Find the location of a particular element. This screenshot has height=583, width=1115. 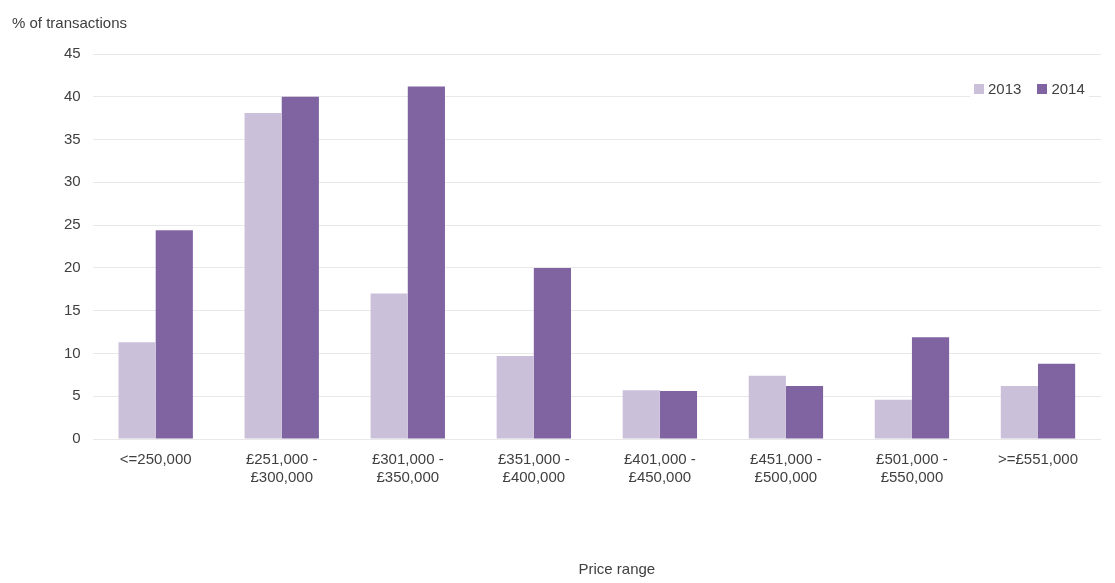

y-tick-label: 35 is located at coordinates (72, 138).